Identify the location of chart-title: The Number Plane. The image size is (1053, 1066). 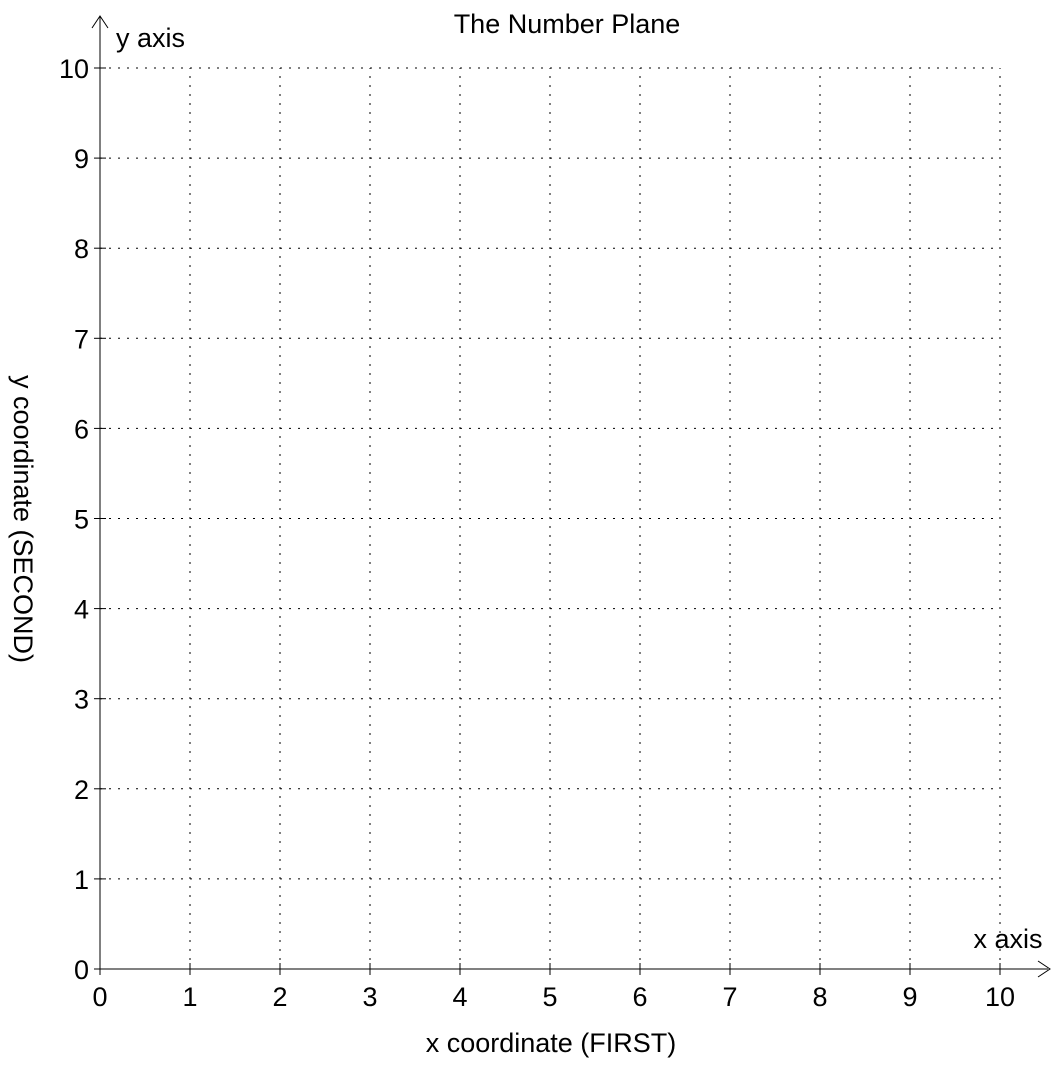
(567, 24).